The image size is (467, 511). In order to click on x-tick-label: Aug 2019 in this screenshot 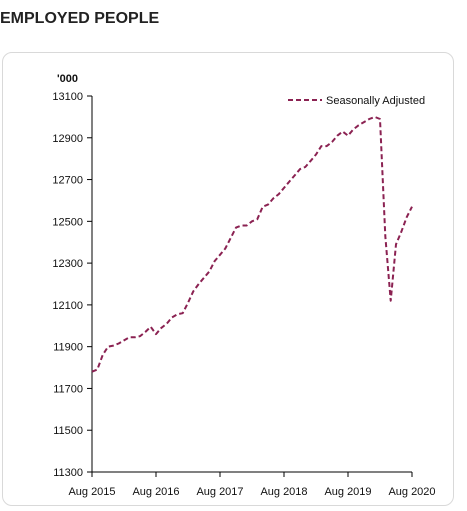, I will do `click(347, 492)`.